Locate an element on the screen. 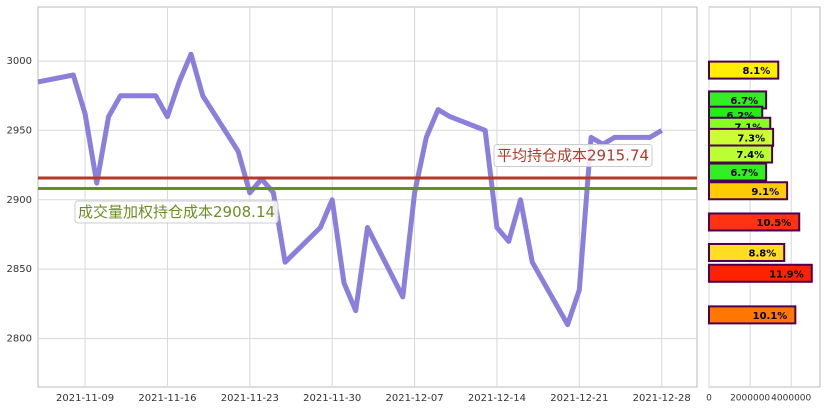  cost-label: 平均持仓成本2915.74 is located at coordinates (573, 155).